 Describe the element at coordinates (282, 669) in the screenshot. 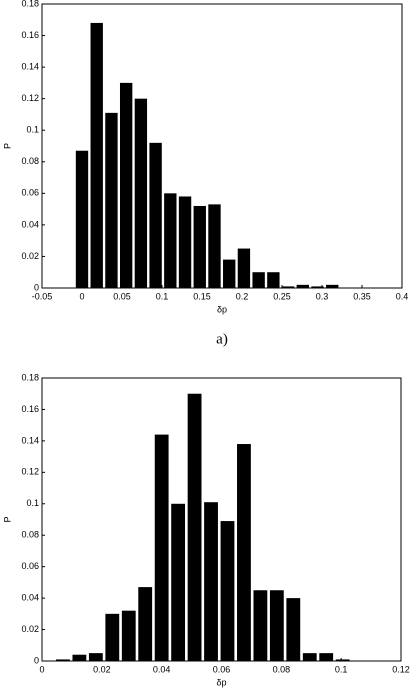

I see `x-tick-label: 0.08` at that location.